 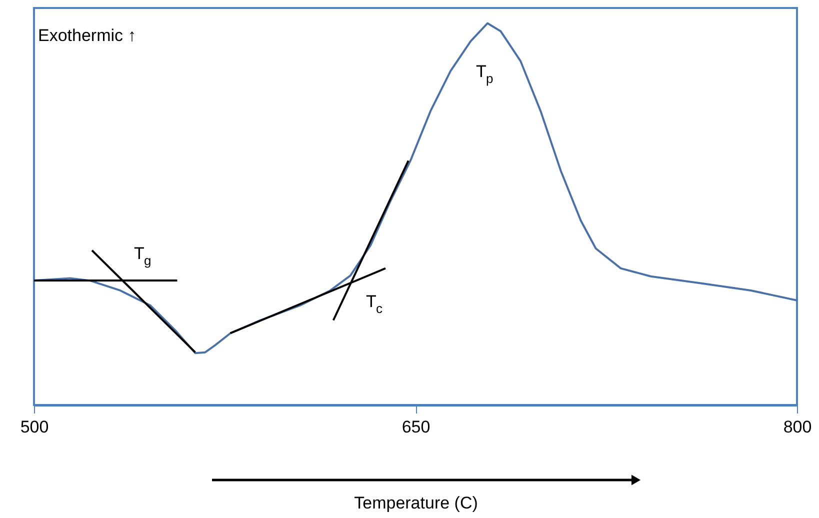 I want to click on x-tick-label: 650, so click(x=416, y=427).